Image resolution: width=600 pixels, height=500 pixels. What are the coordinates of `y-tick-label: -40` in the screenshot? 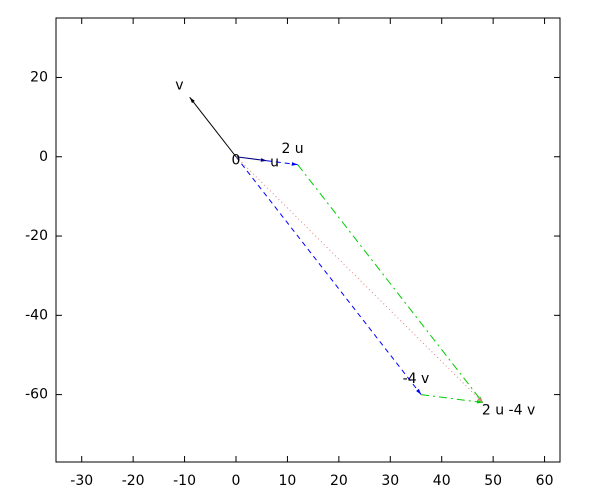 It's located at (36, 315).